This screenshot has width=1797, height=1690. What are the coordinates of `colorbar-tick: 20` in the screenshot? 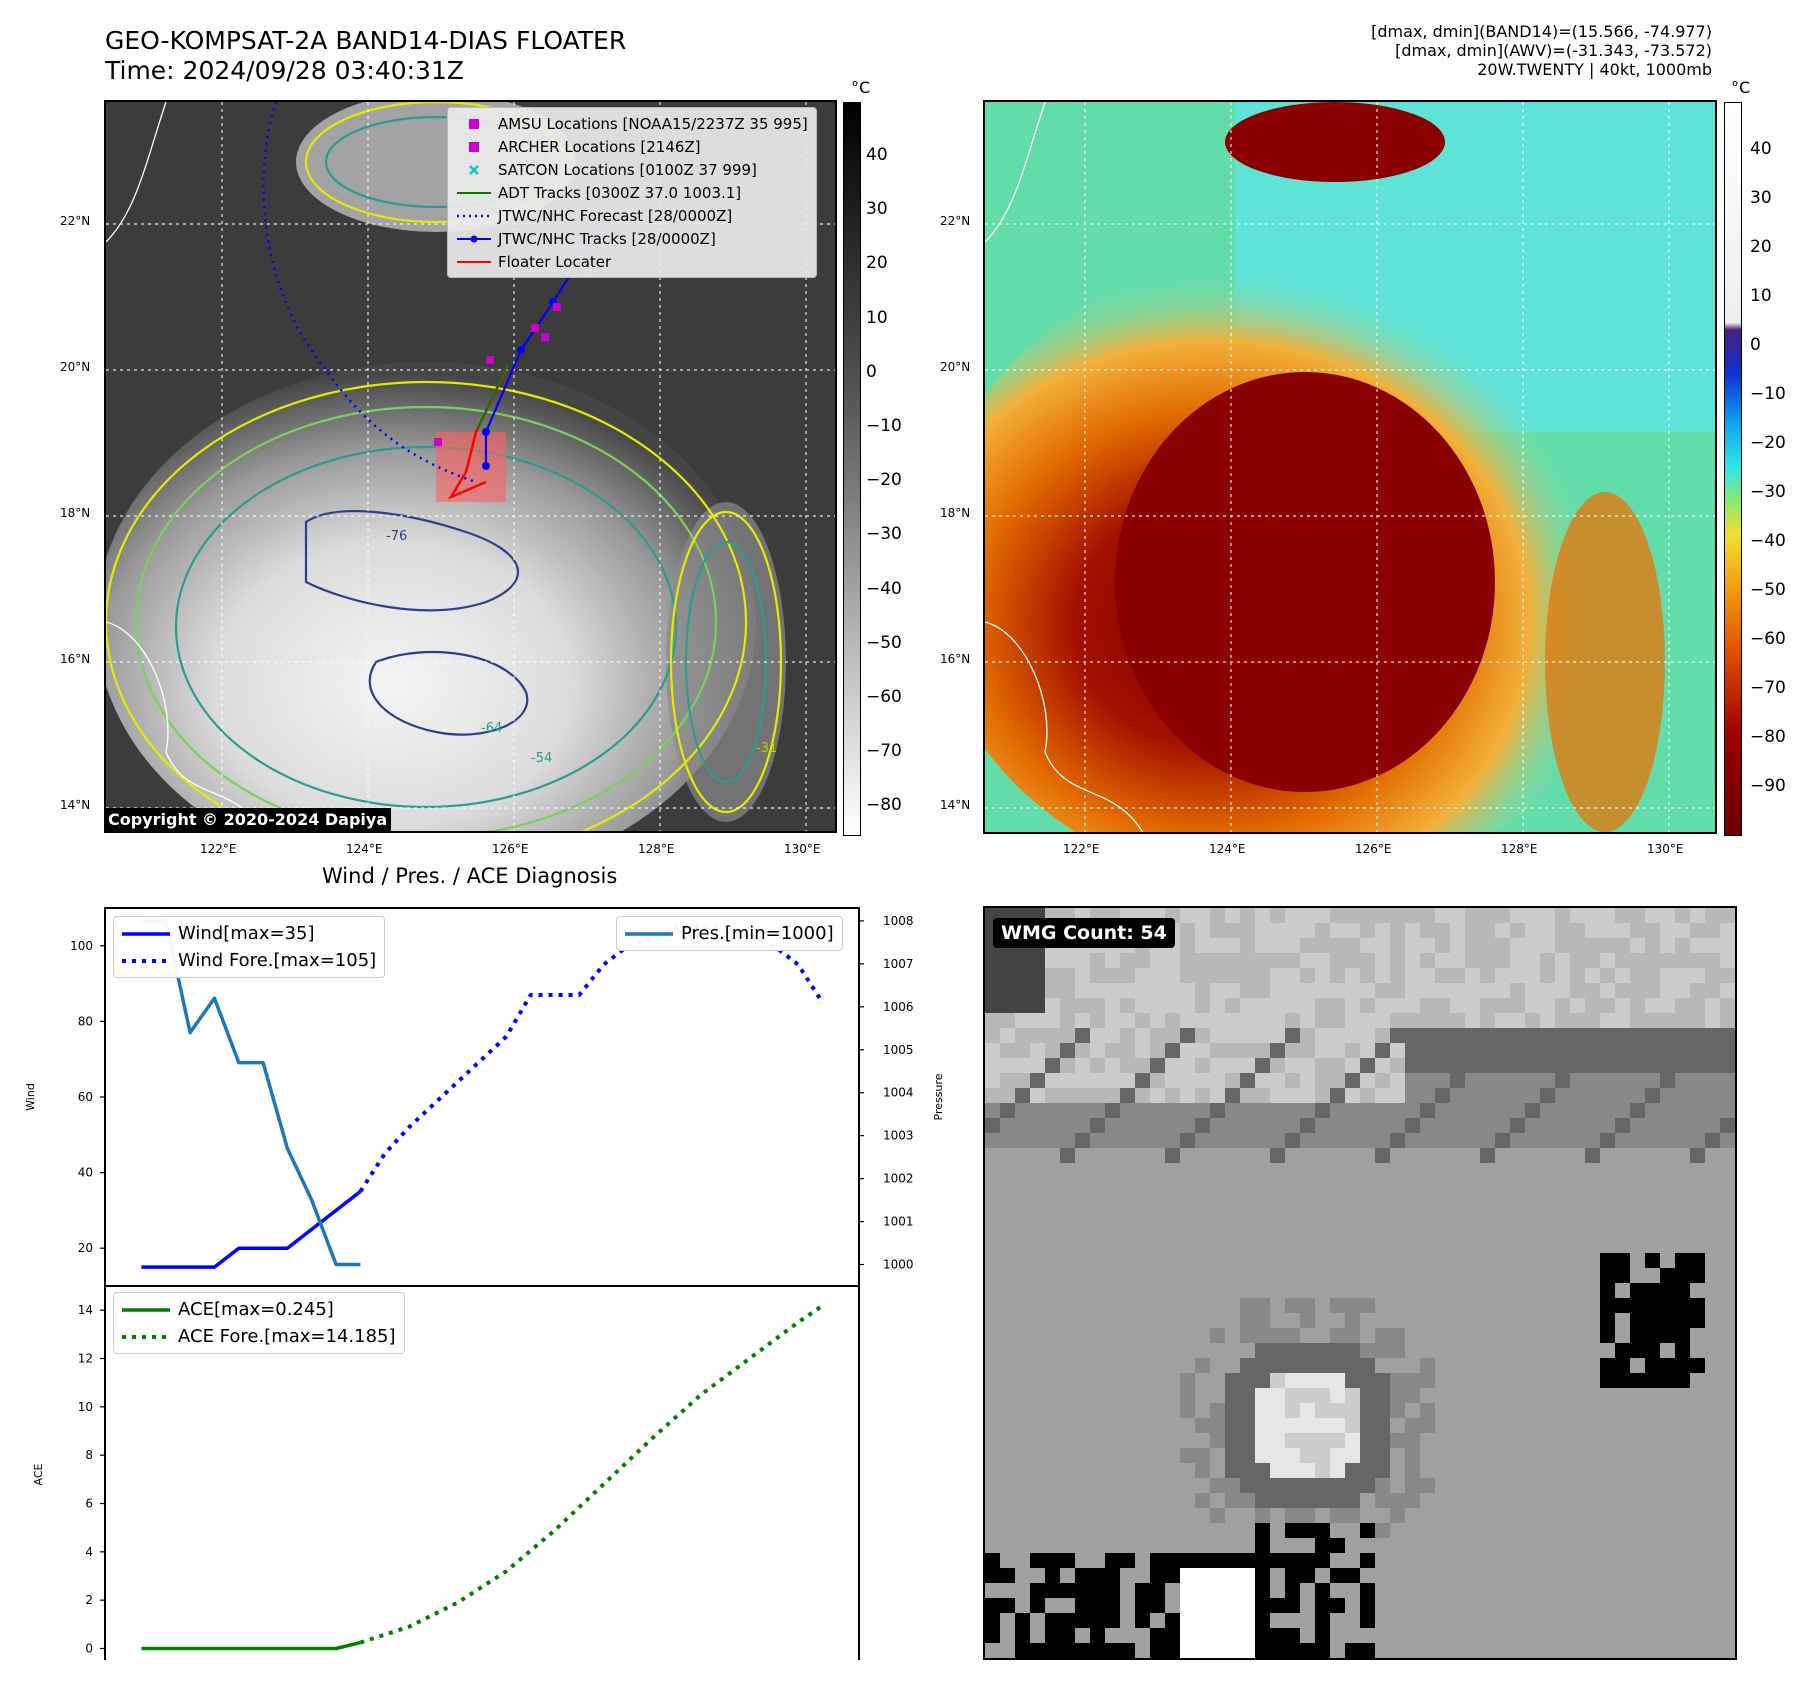 It's located at (1761, 247).